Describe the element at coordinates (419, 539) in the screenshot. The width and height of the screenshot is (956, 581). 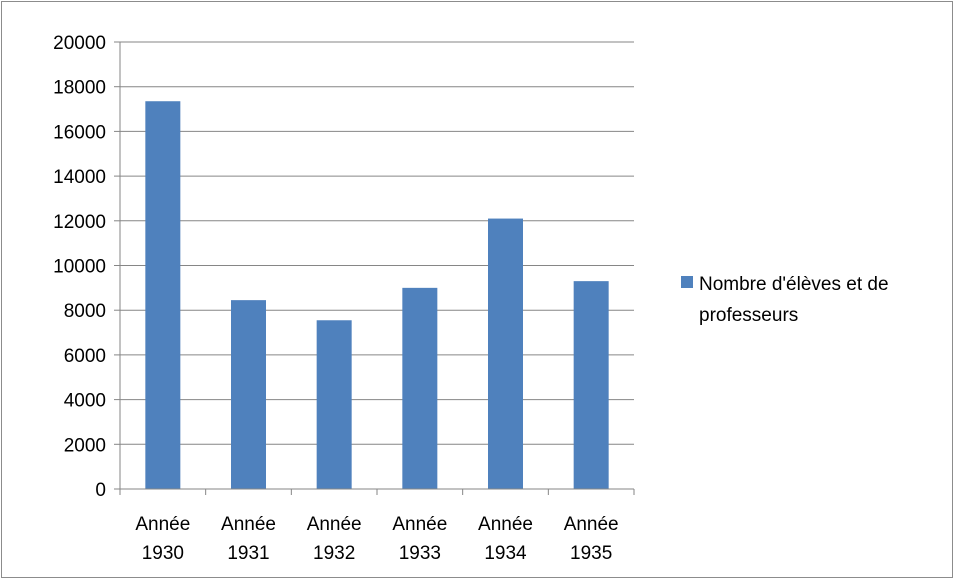
I see `x-tick-label: Année 1933` at that location.